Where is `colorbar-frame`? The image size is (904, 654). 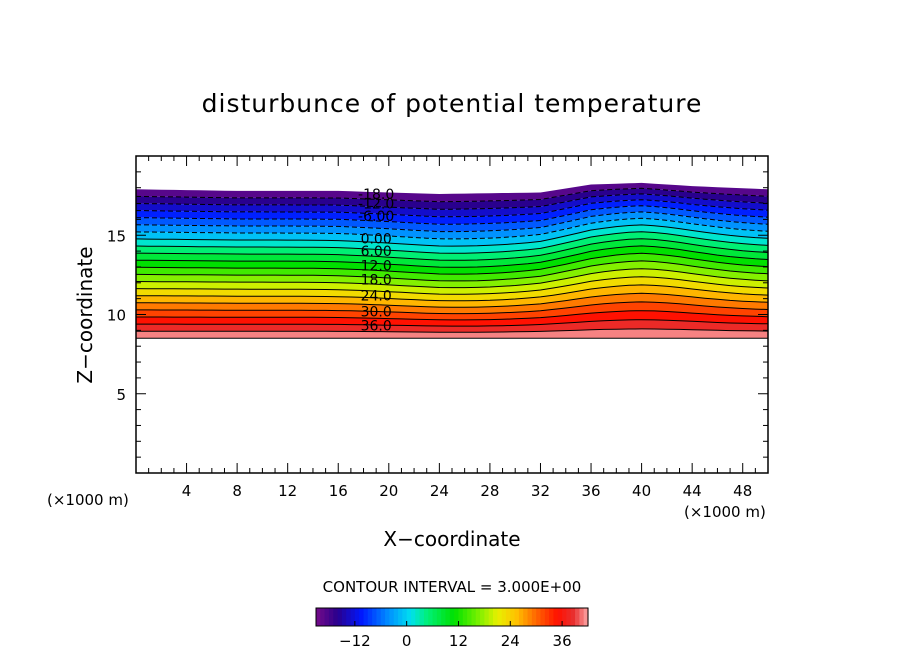
colorbar-frame is located at coordinates (452, 617).